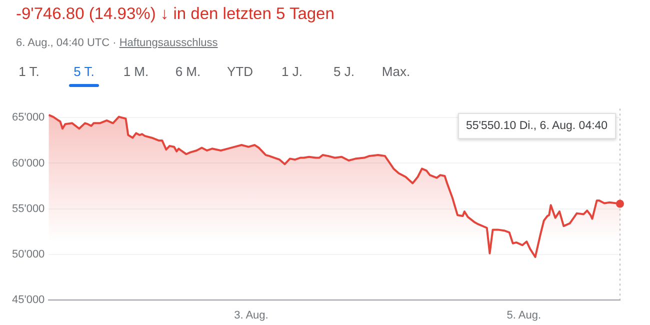  I want to click on text: 1 J., so click(292, 72).